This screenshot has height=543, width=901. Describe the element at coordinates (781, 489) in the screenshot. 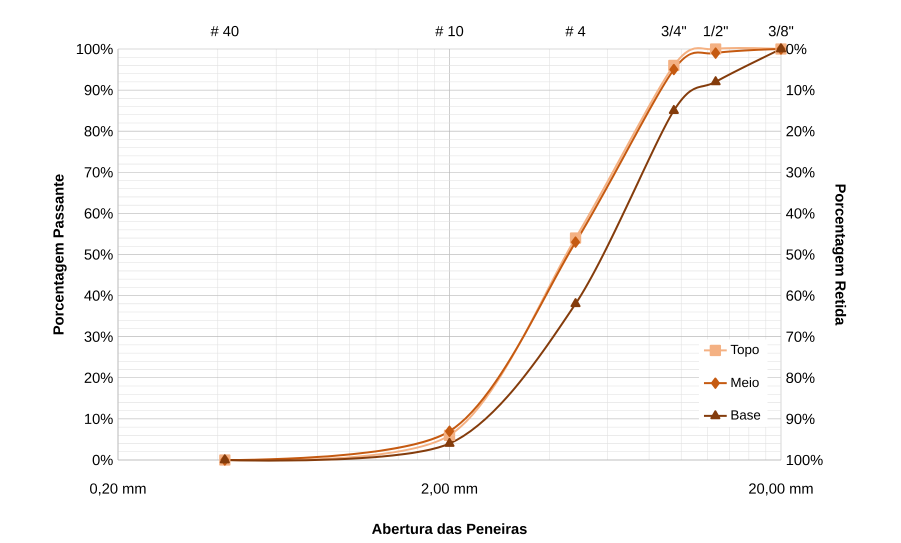

I see `x-tick-label: 20,00 mm` at that location.